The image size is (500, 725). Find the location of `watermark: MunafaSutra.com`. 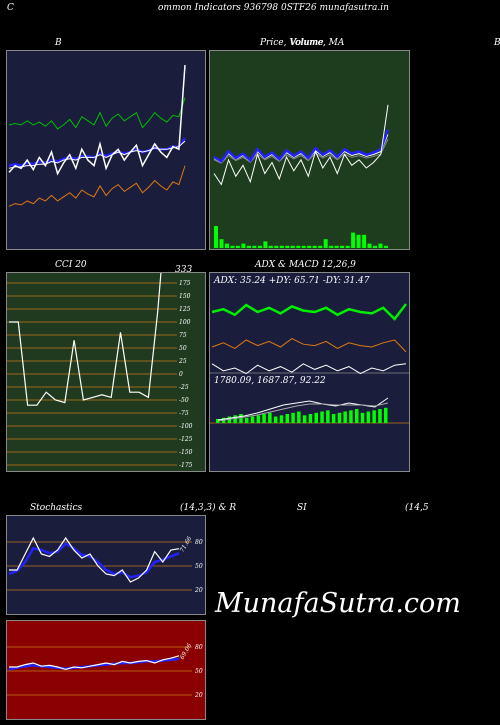

watermark: MunafaSutra.com is located at coordinates (338, 603).